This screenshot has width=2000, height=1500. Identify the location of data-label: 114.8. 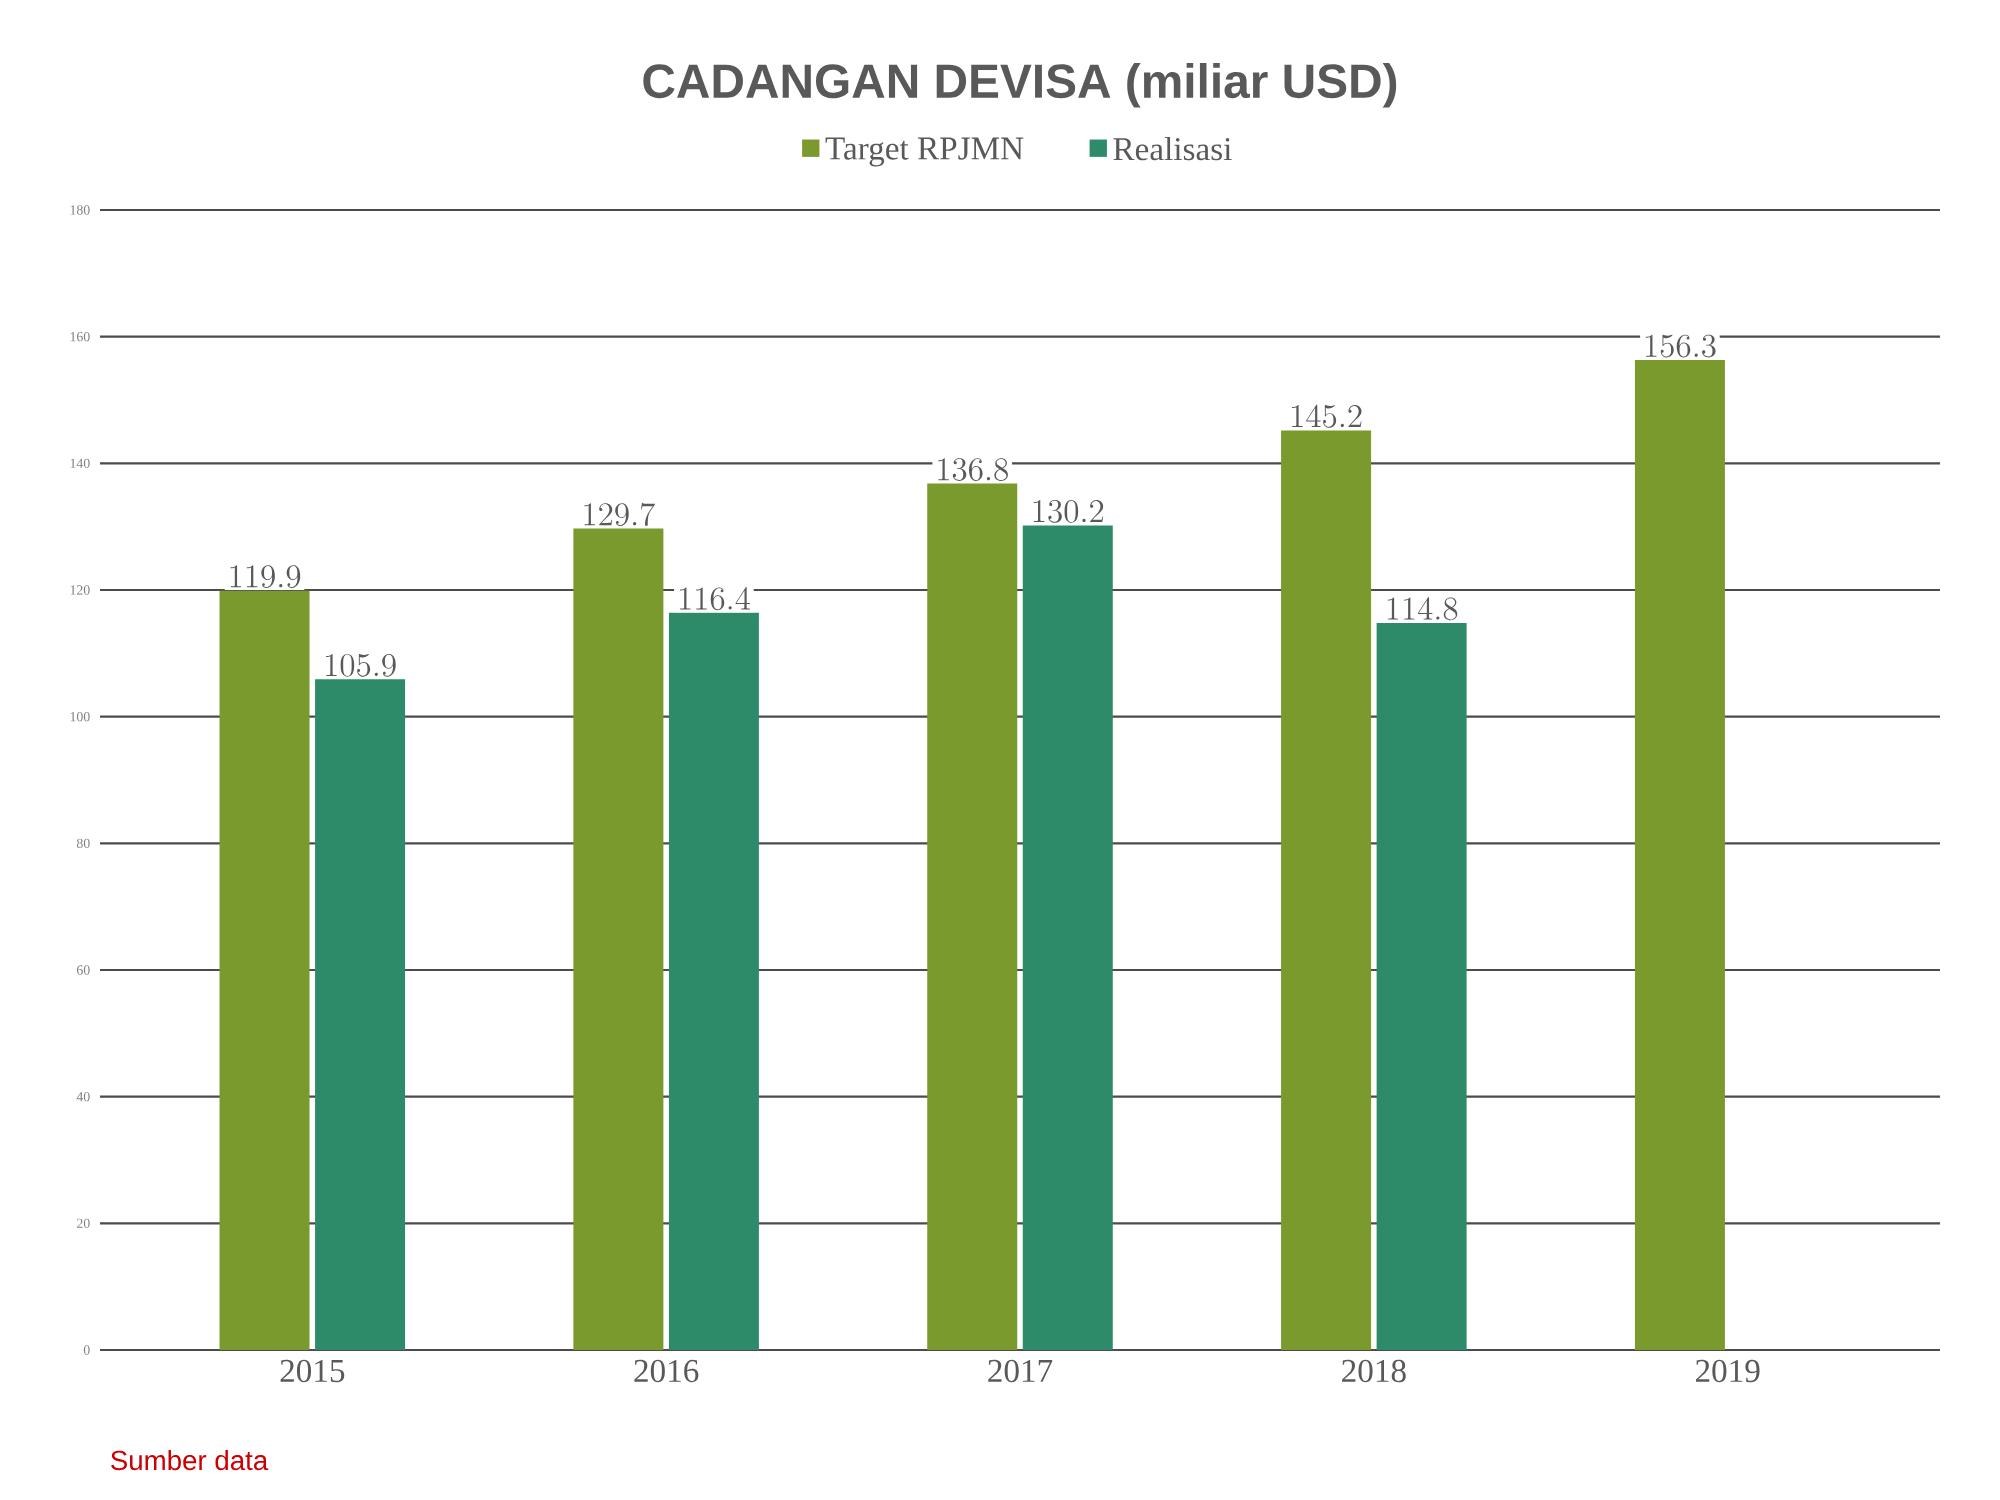
(1422, 609).